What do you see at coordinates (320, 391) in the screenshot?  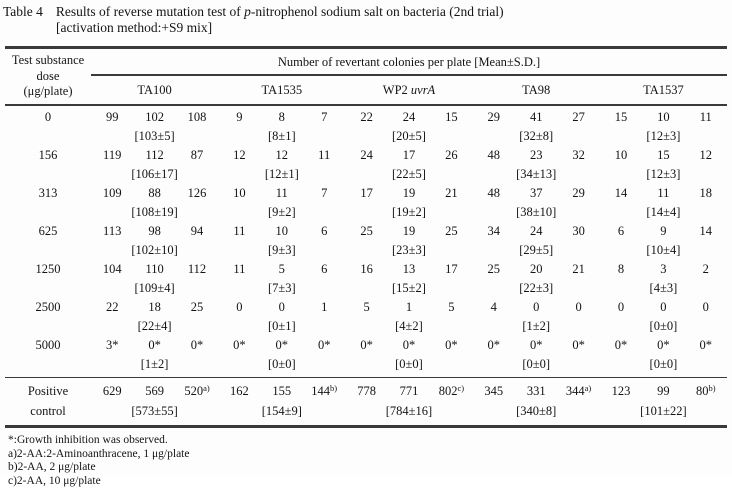 I see `value-text: 144` at bounding box center [320, 391].